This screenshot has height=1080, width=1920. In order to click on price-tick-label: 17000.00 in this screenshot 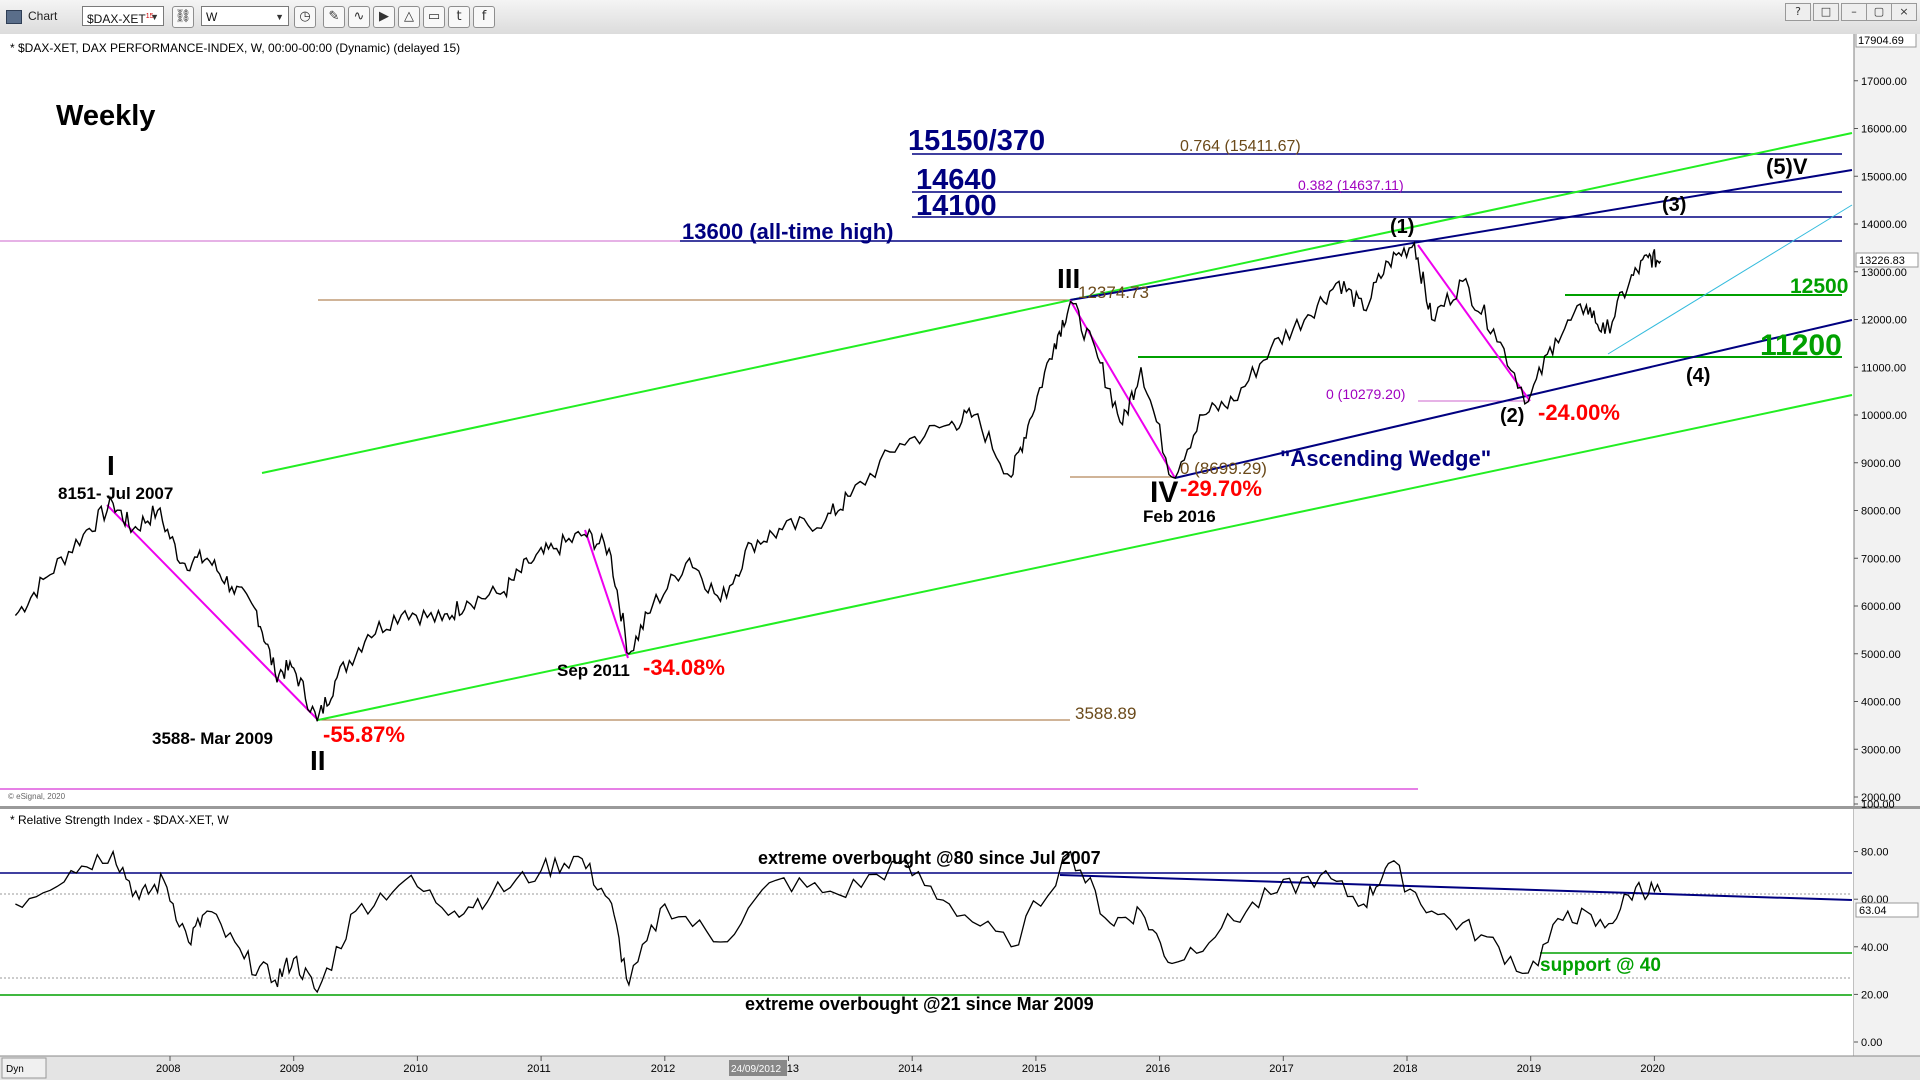, I will do `click(1884, 82)`.